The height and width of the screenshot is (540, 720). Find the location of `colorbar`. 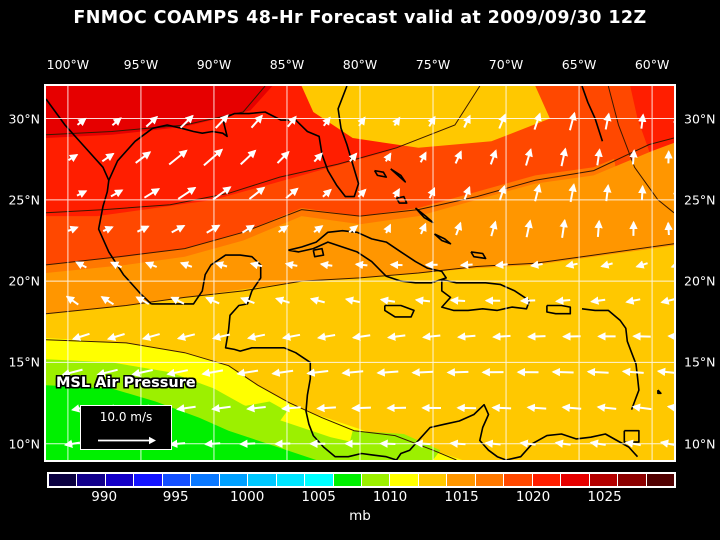

colorbar is located at coordinates (361, 480).